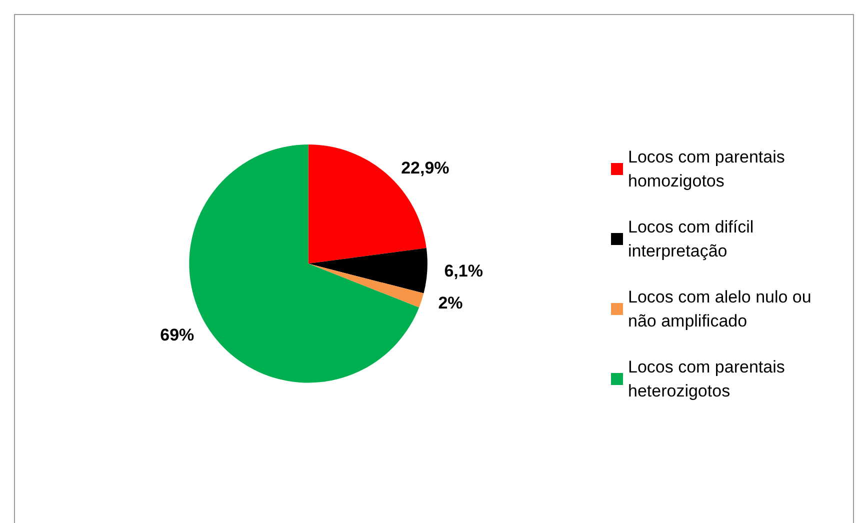 The width and height of the screenshot is (857, 523). Describe the element at coordinates (722, 309) in the screenshot. I see `legend-label: Locos com alelo nulo ou não amplificado` at that location.